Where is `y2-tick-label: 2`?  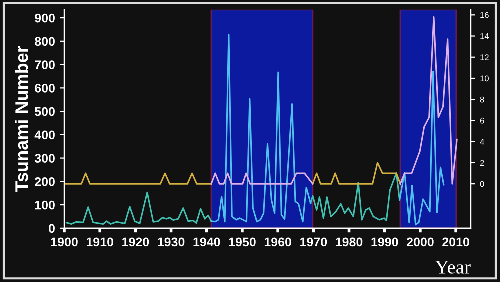 y2-tick-label: 2 is located at coordinates (482, 163).